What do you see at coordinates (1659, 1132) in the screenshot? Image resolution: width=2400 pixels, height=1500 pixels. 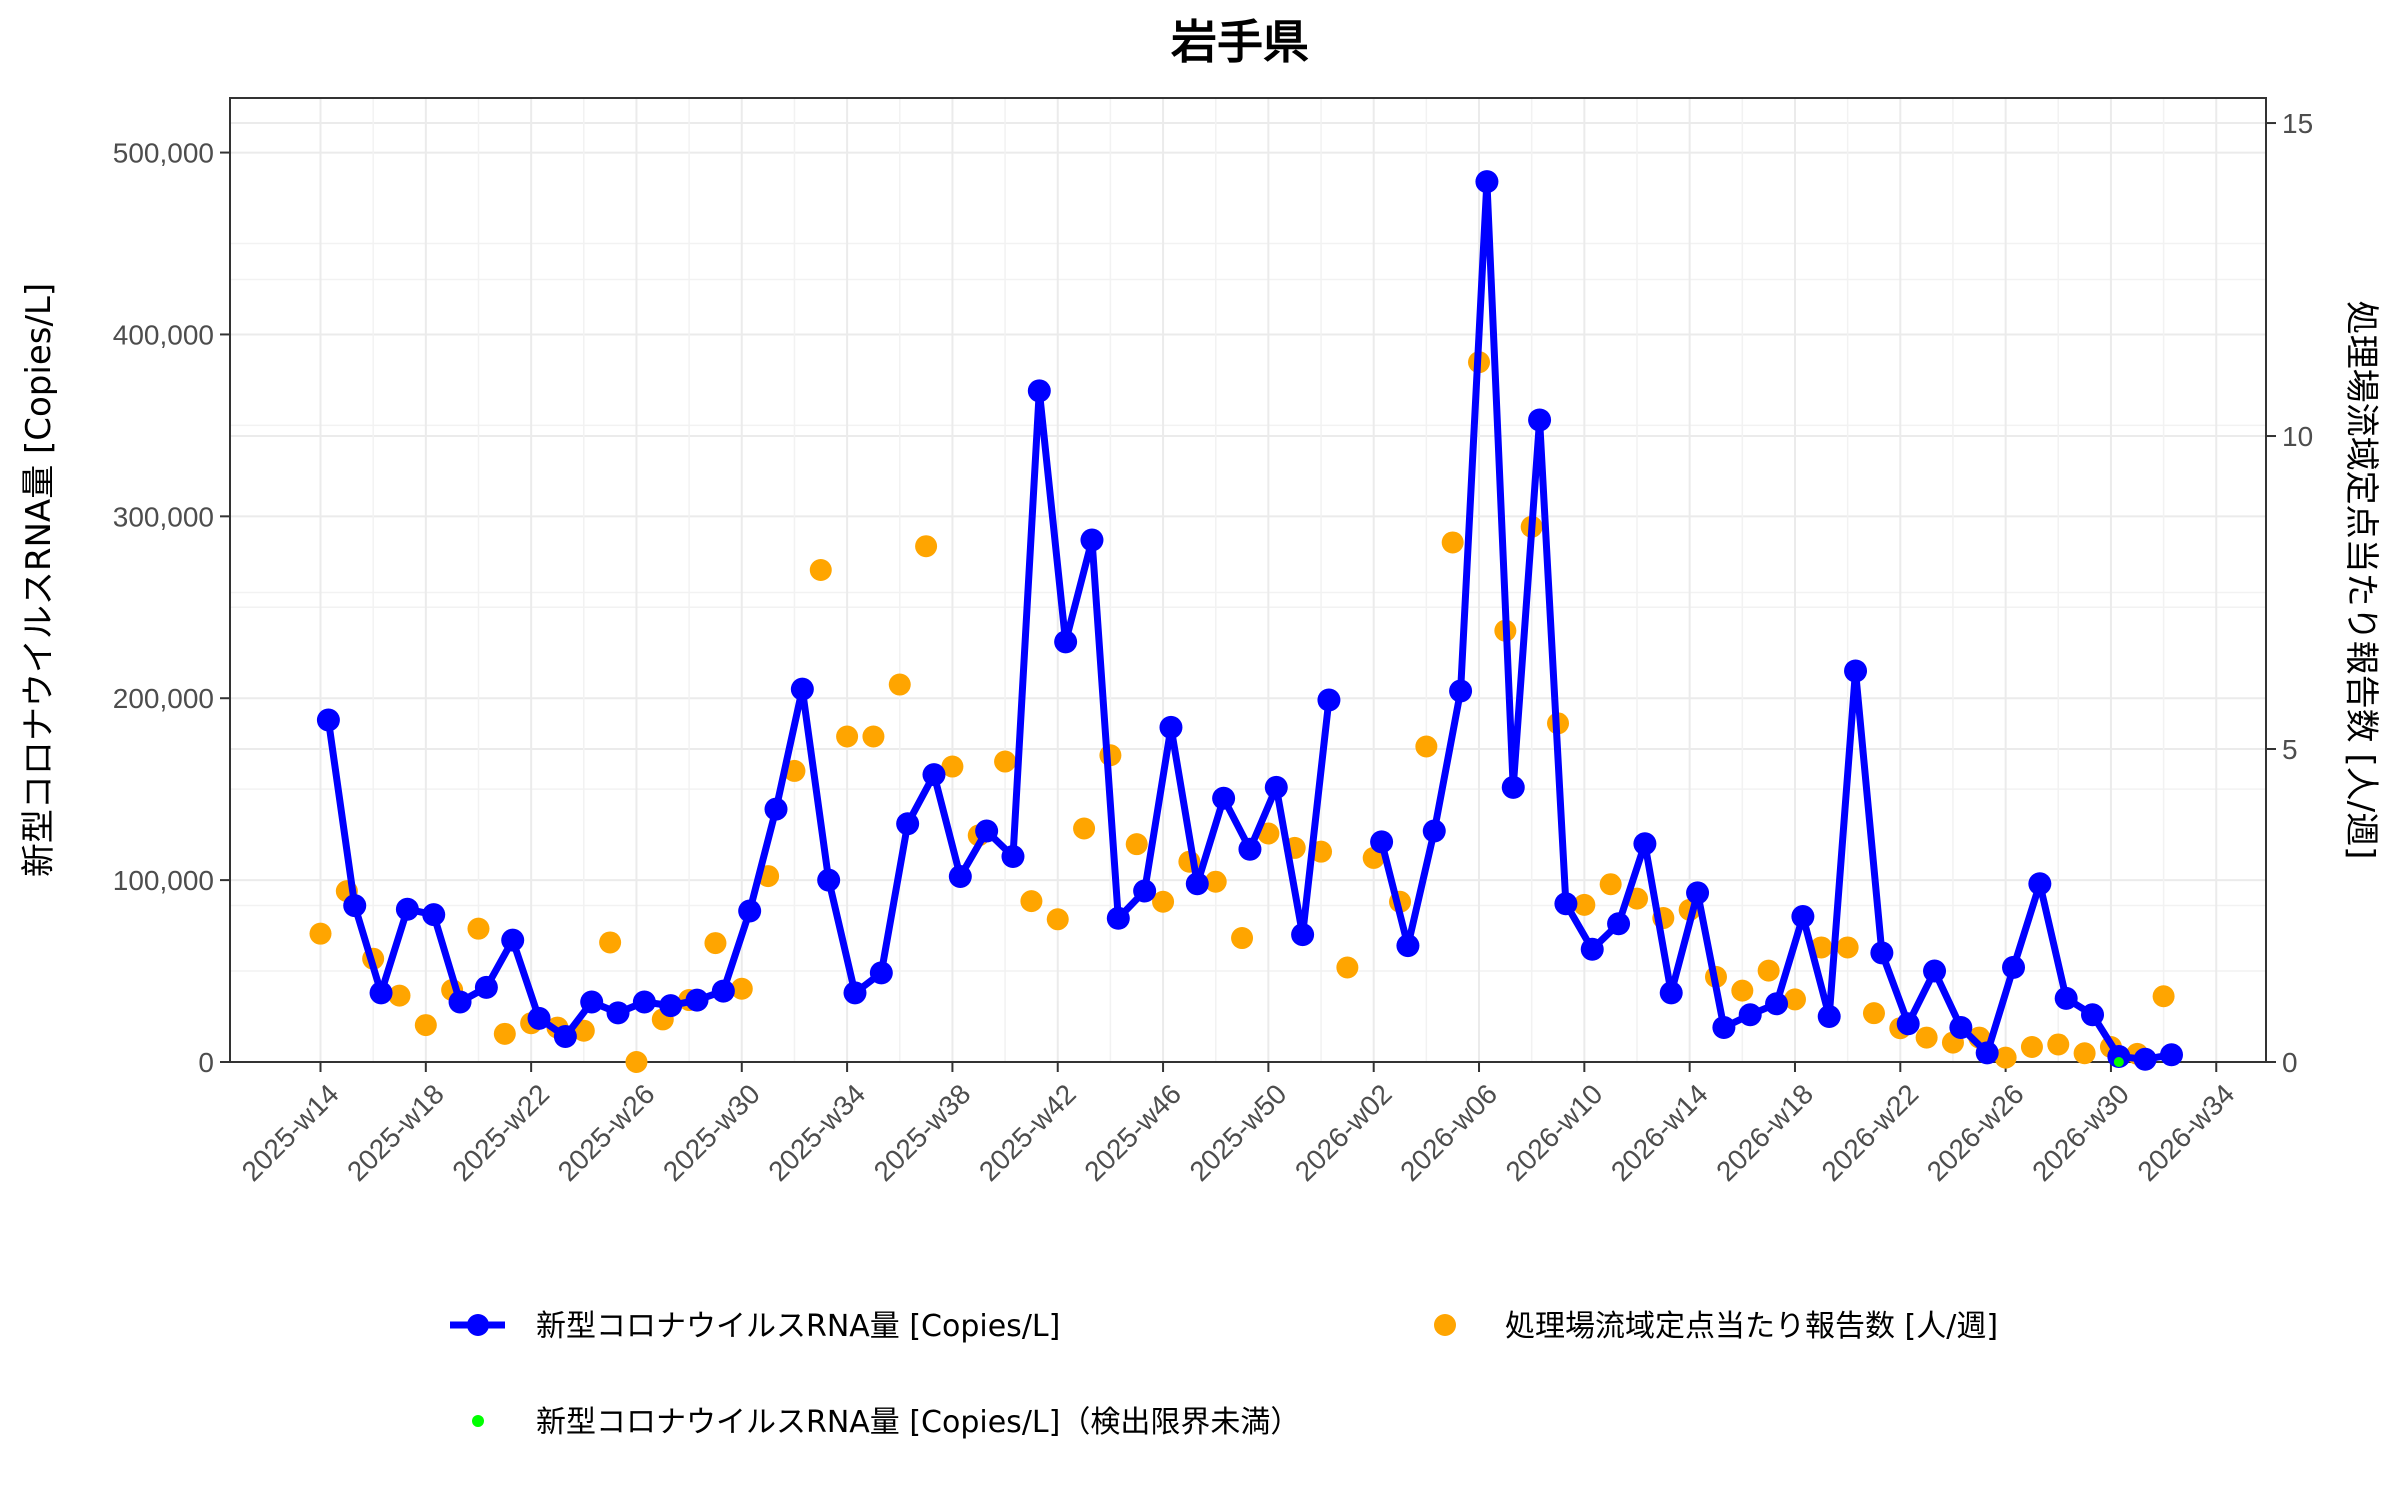 I see `x-tick-label: 2026-w14` at bounding box center [1659, 1132].